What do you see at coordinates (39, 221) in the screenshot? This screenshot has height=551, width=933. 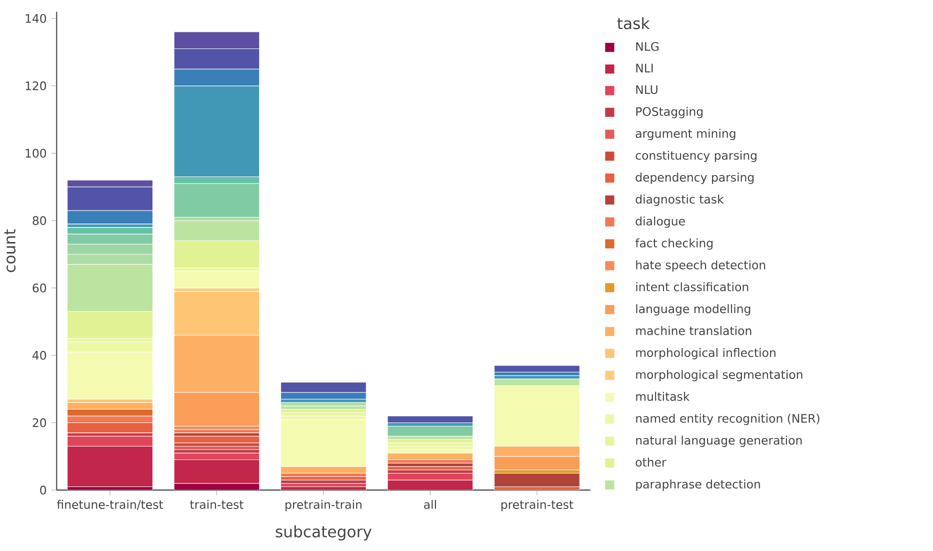 I see `y-tick-label: 80` at bounding box center [39, 221].